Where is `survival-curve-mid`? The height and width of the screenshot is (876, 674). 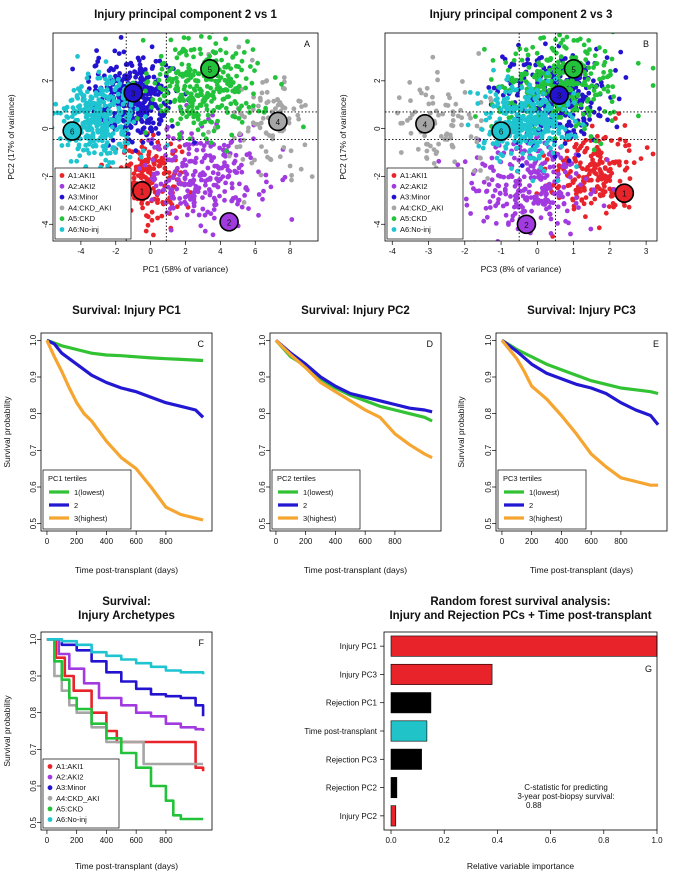
survival-curve-mid is located at coordinates (580, 382).